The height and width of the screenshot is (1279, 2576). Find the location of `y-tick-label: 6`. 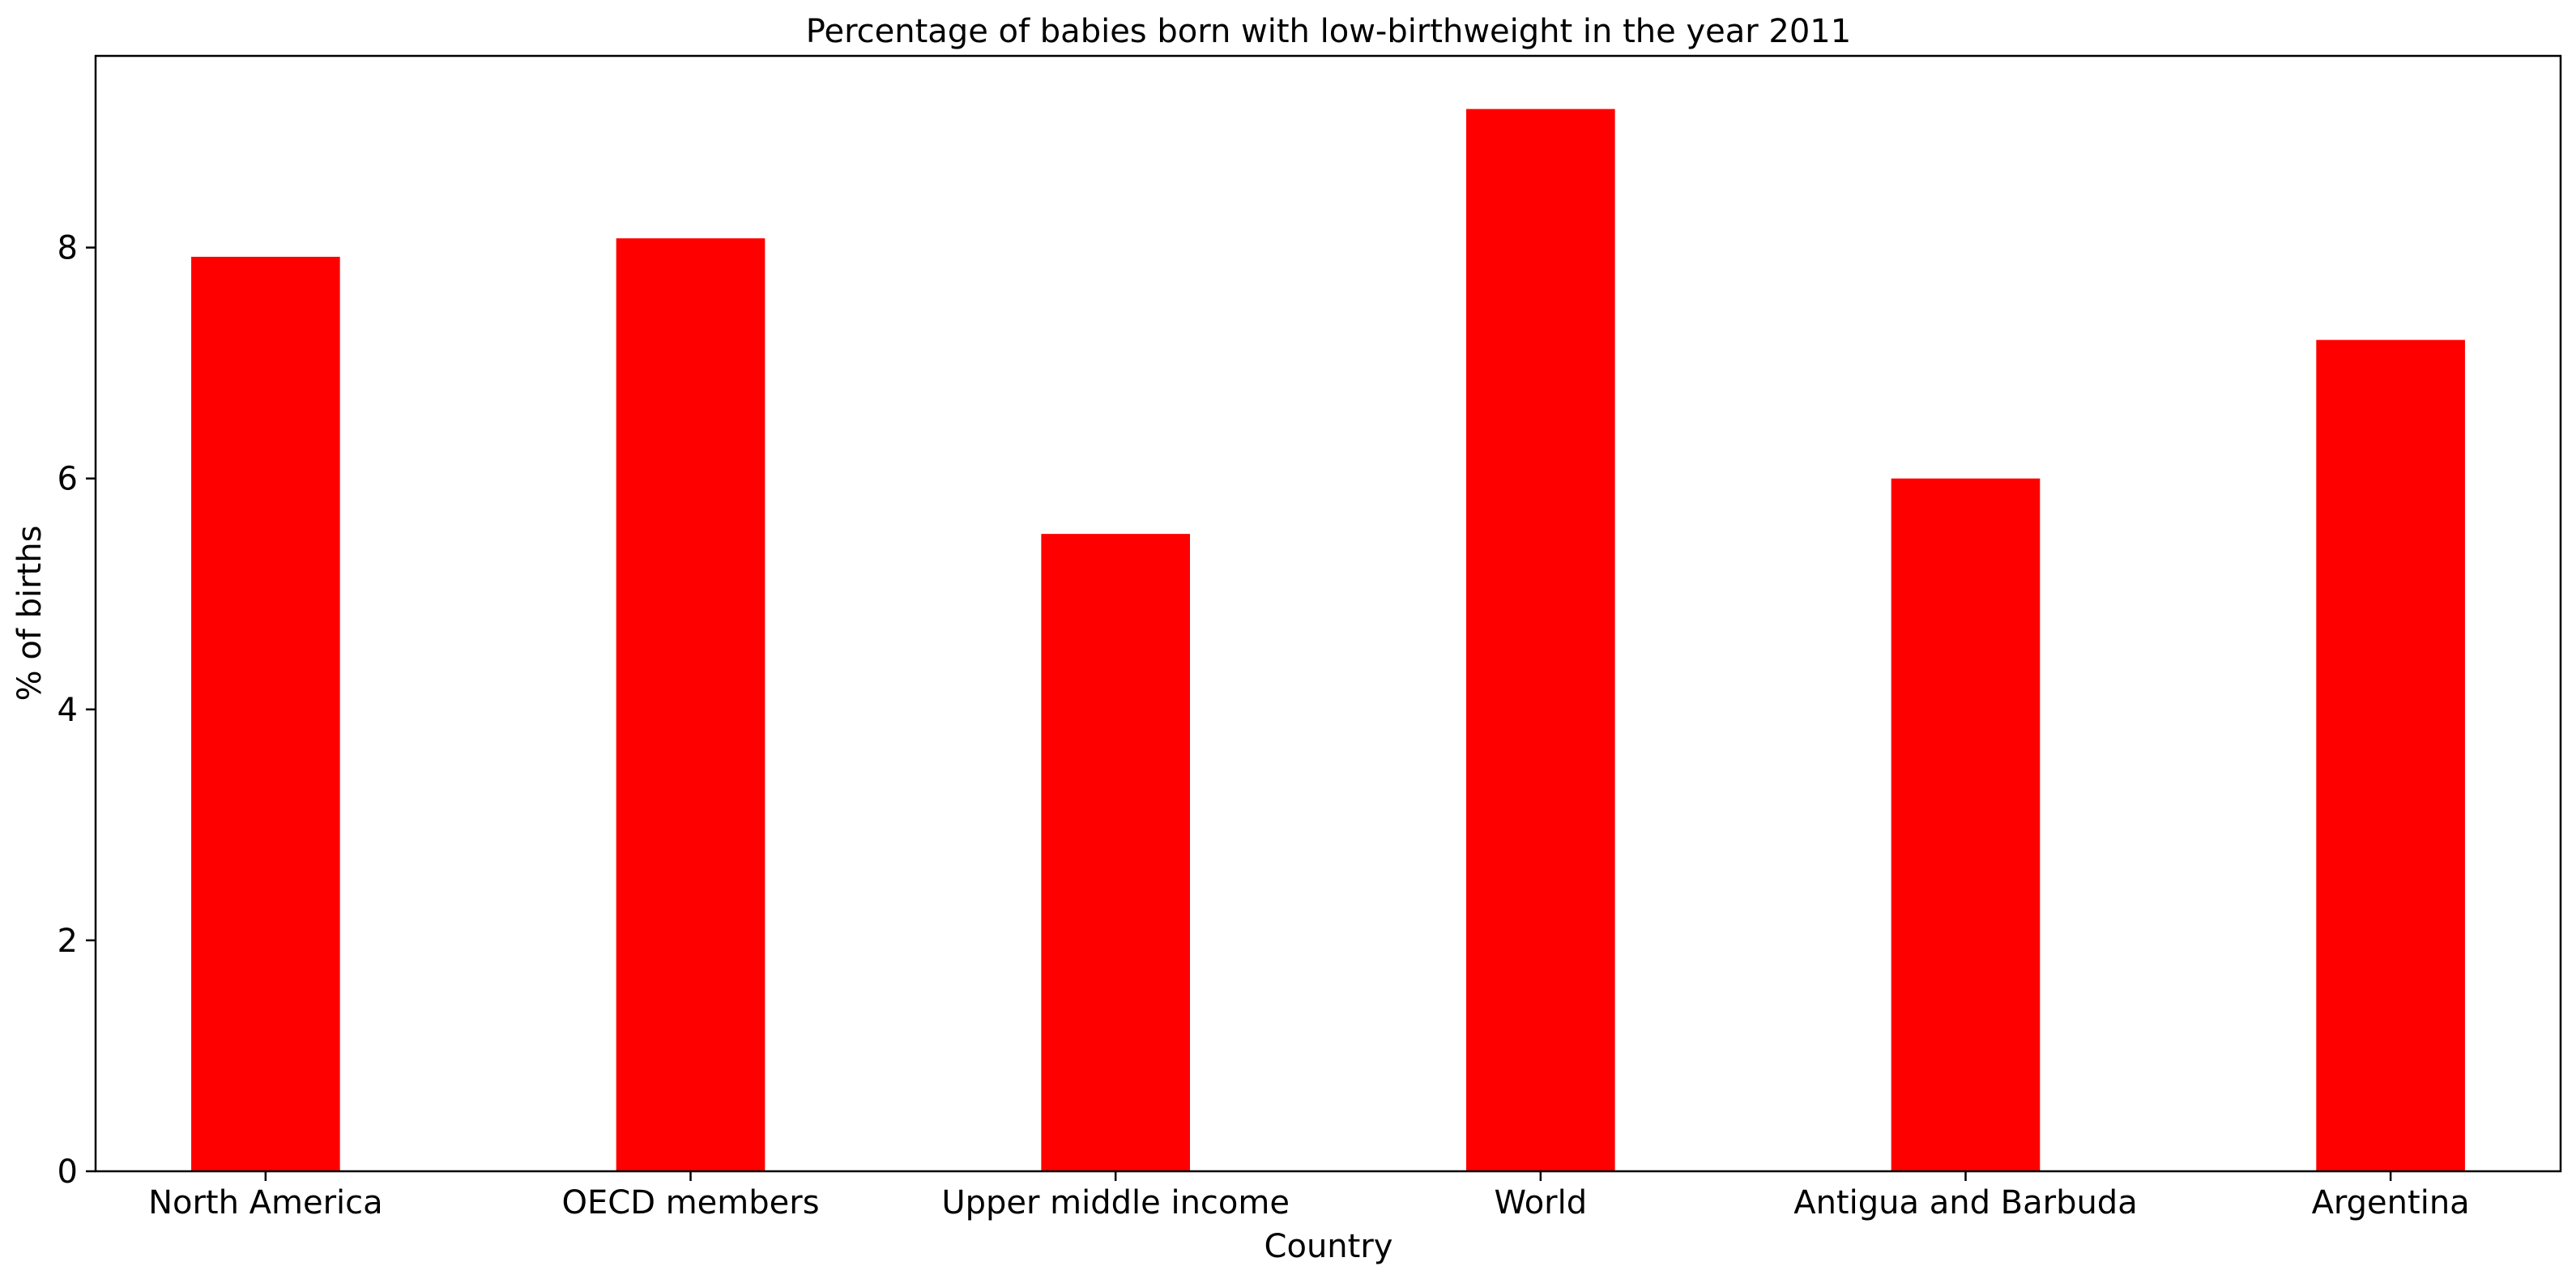

y-tick-label: 6 is located at coordinates (68, 479).